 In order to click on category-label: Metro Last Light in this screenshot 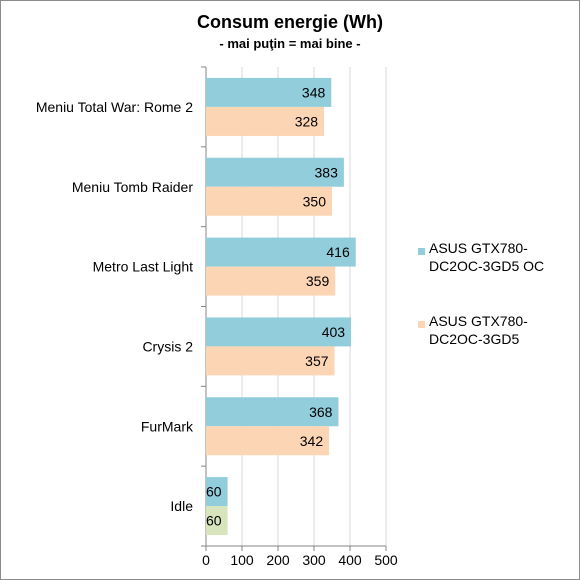, I will do `click(143, 267)`.